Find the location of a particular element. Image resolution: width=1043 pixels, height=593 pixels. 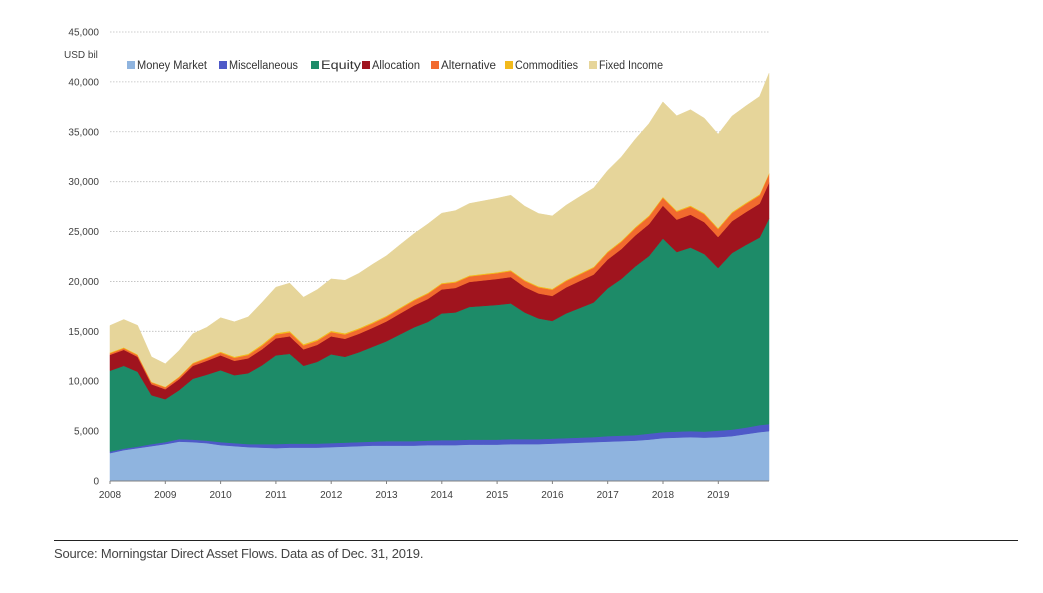

y-tick-label: 45,000 is located at coordinates (83, 33).